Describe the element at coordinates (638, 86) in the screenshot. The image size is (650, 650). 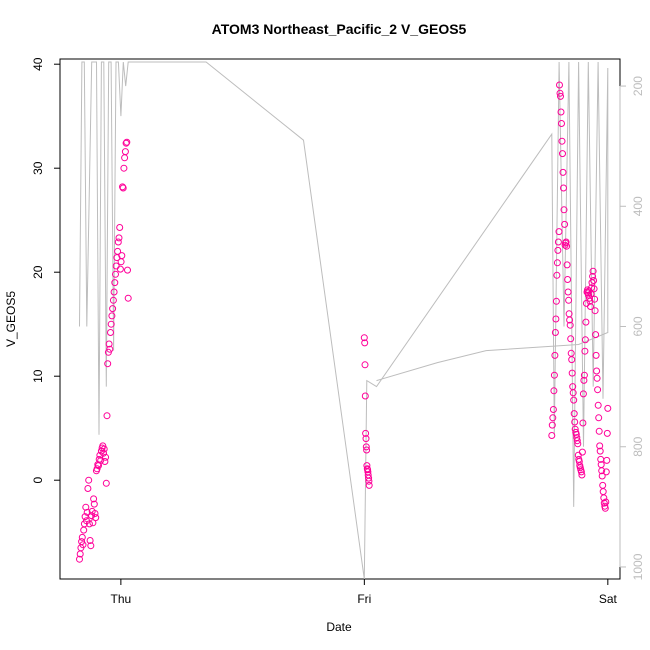
I see `y2-tick-label: 200` at that location.